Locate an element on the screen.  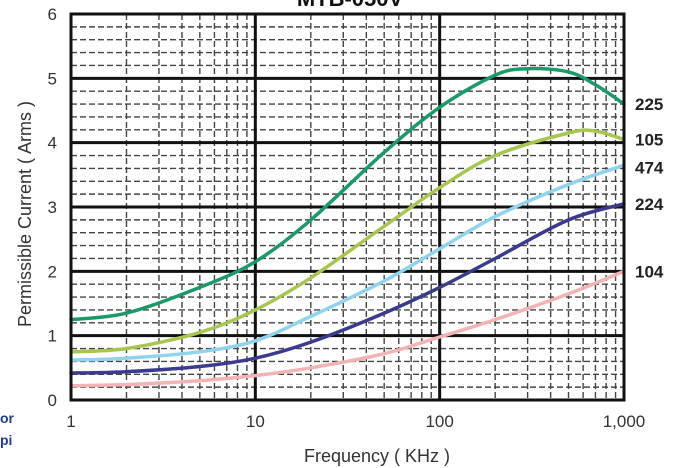
y-tick-label: 0 is located at coordinates (52, 400).